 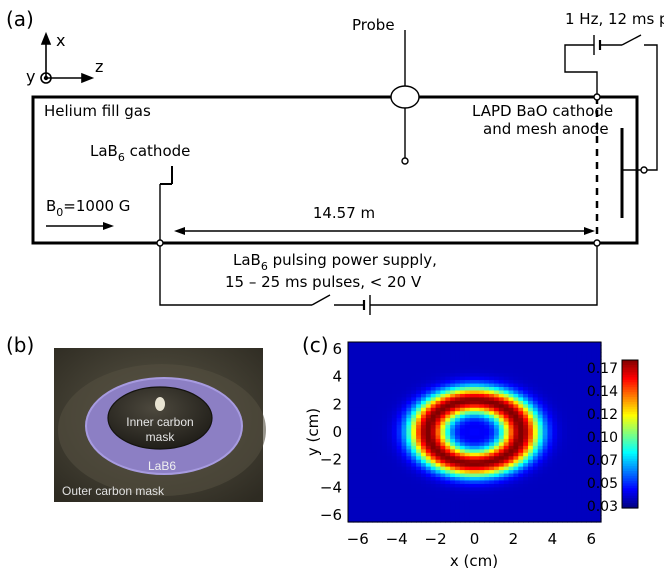 What do you see at coordinates (602, 369) in the screenshot?
I see `colorbar-tick-label: 0.17` at bounding box center [602, 369].